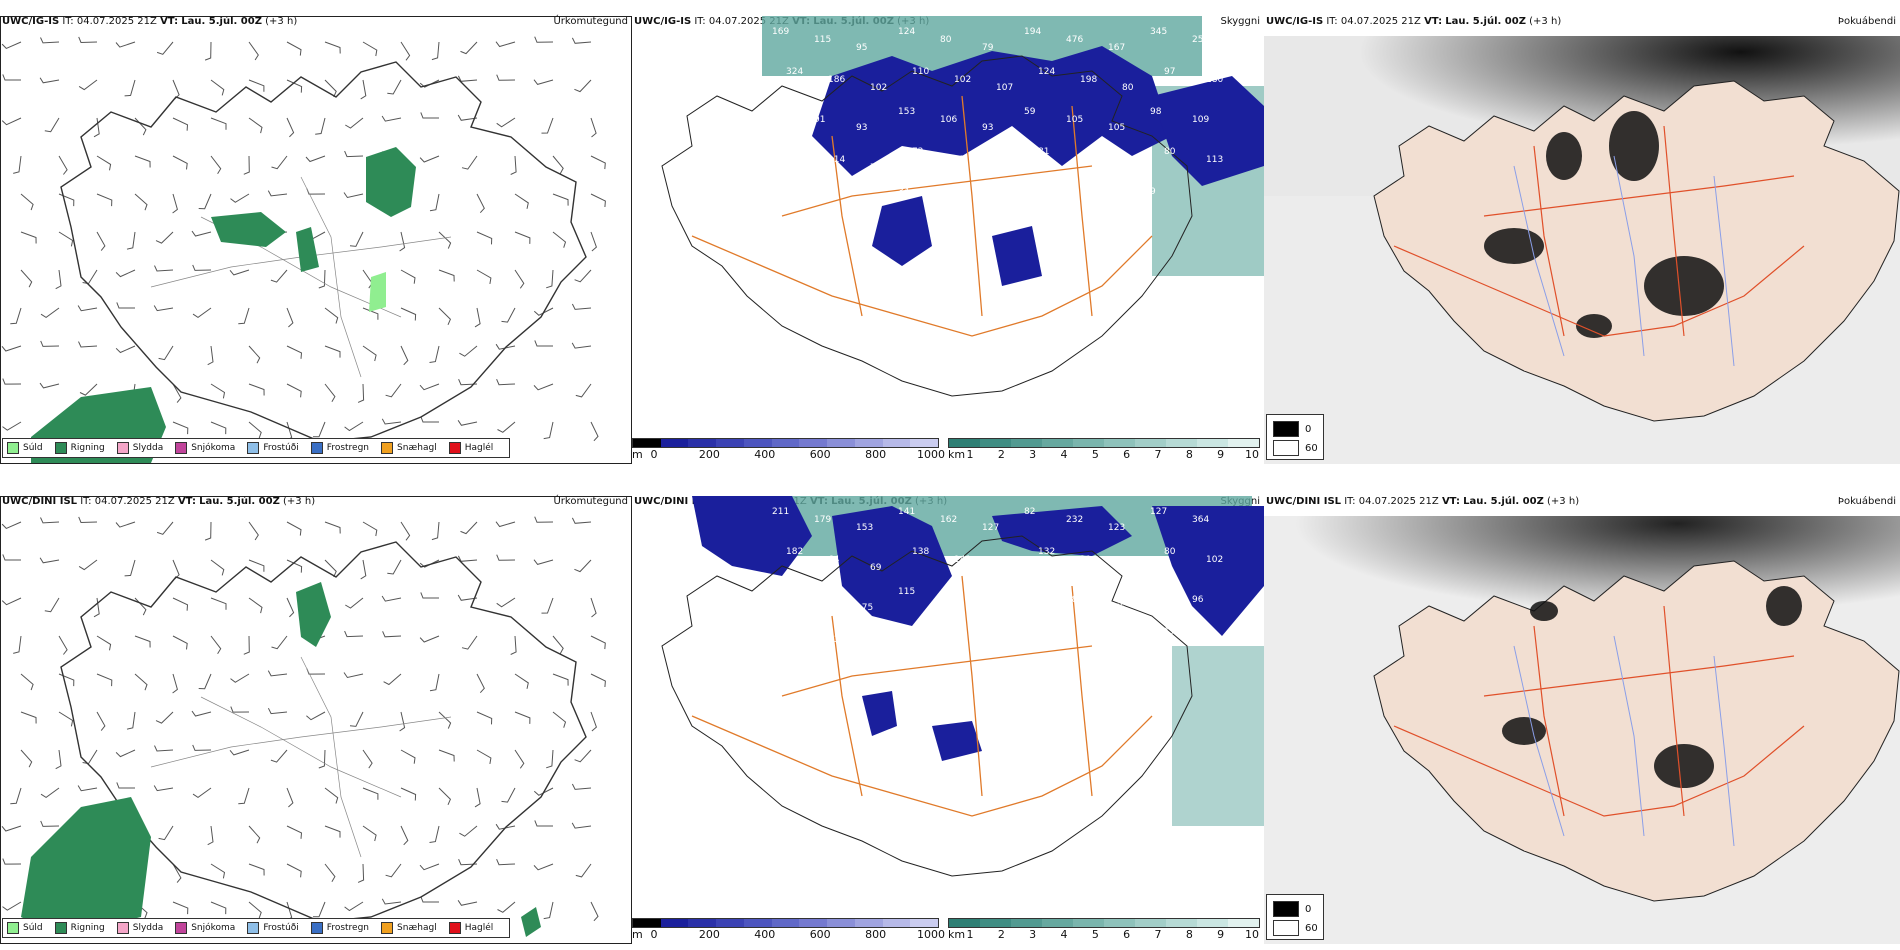 This screenshot has width=1900, height=950. I want to click on vt-label: VT:, so click(1450, 501).